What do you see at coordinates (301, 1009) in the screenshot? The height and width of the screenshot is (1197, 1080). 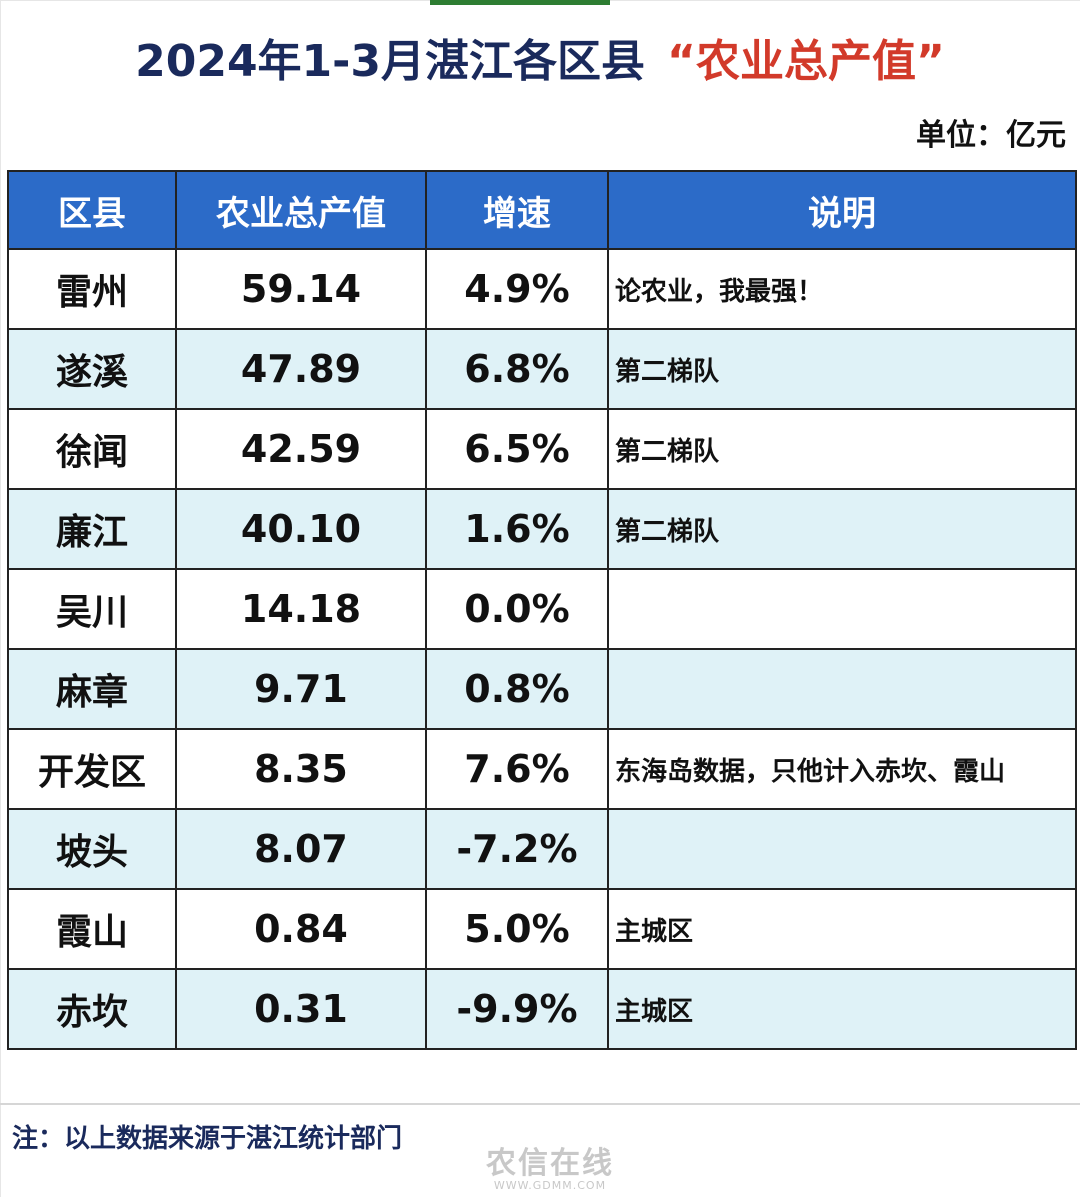 I see `value-cell: 0.31` at bounding box center [301, 1009].